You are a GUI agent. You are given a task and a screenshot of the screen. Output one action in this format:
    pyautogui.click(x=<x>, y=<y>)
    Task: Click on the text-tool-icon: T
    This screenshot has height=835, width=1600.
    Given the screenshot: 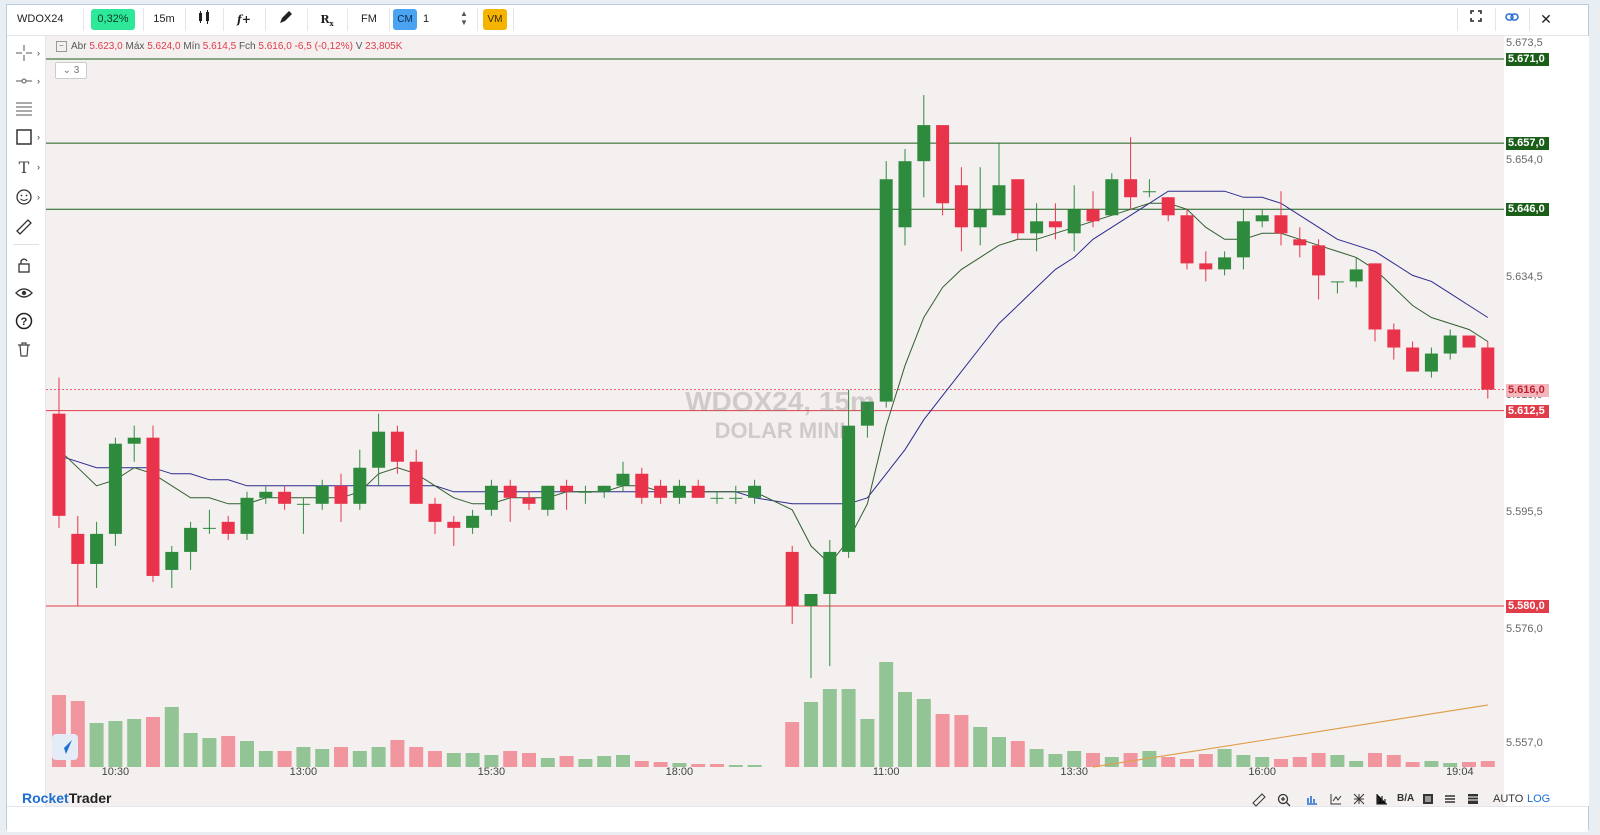 What is the action you would take?
    pyautogui.click(x=24, y=167)
    